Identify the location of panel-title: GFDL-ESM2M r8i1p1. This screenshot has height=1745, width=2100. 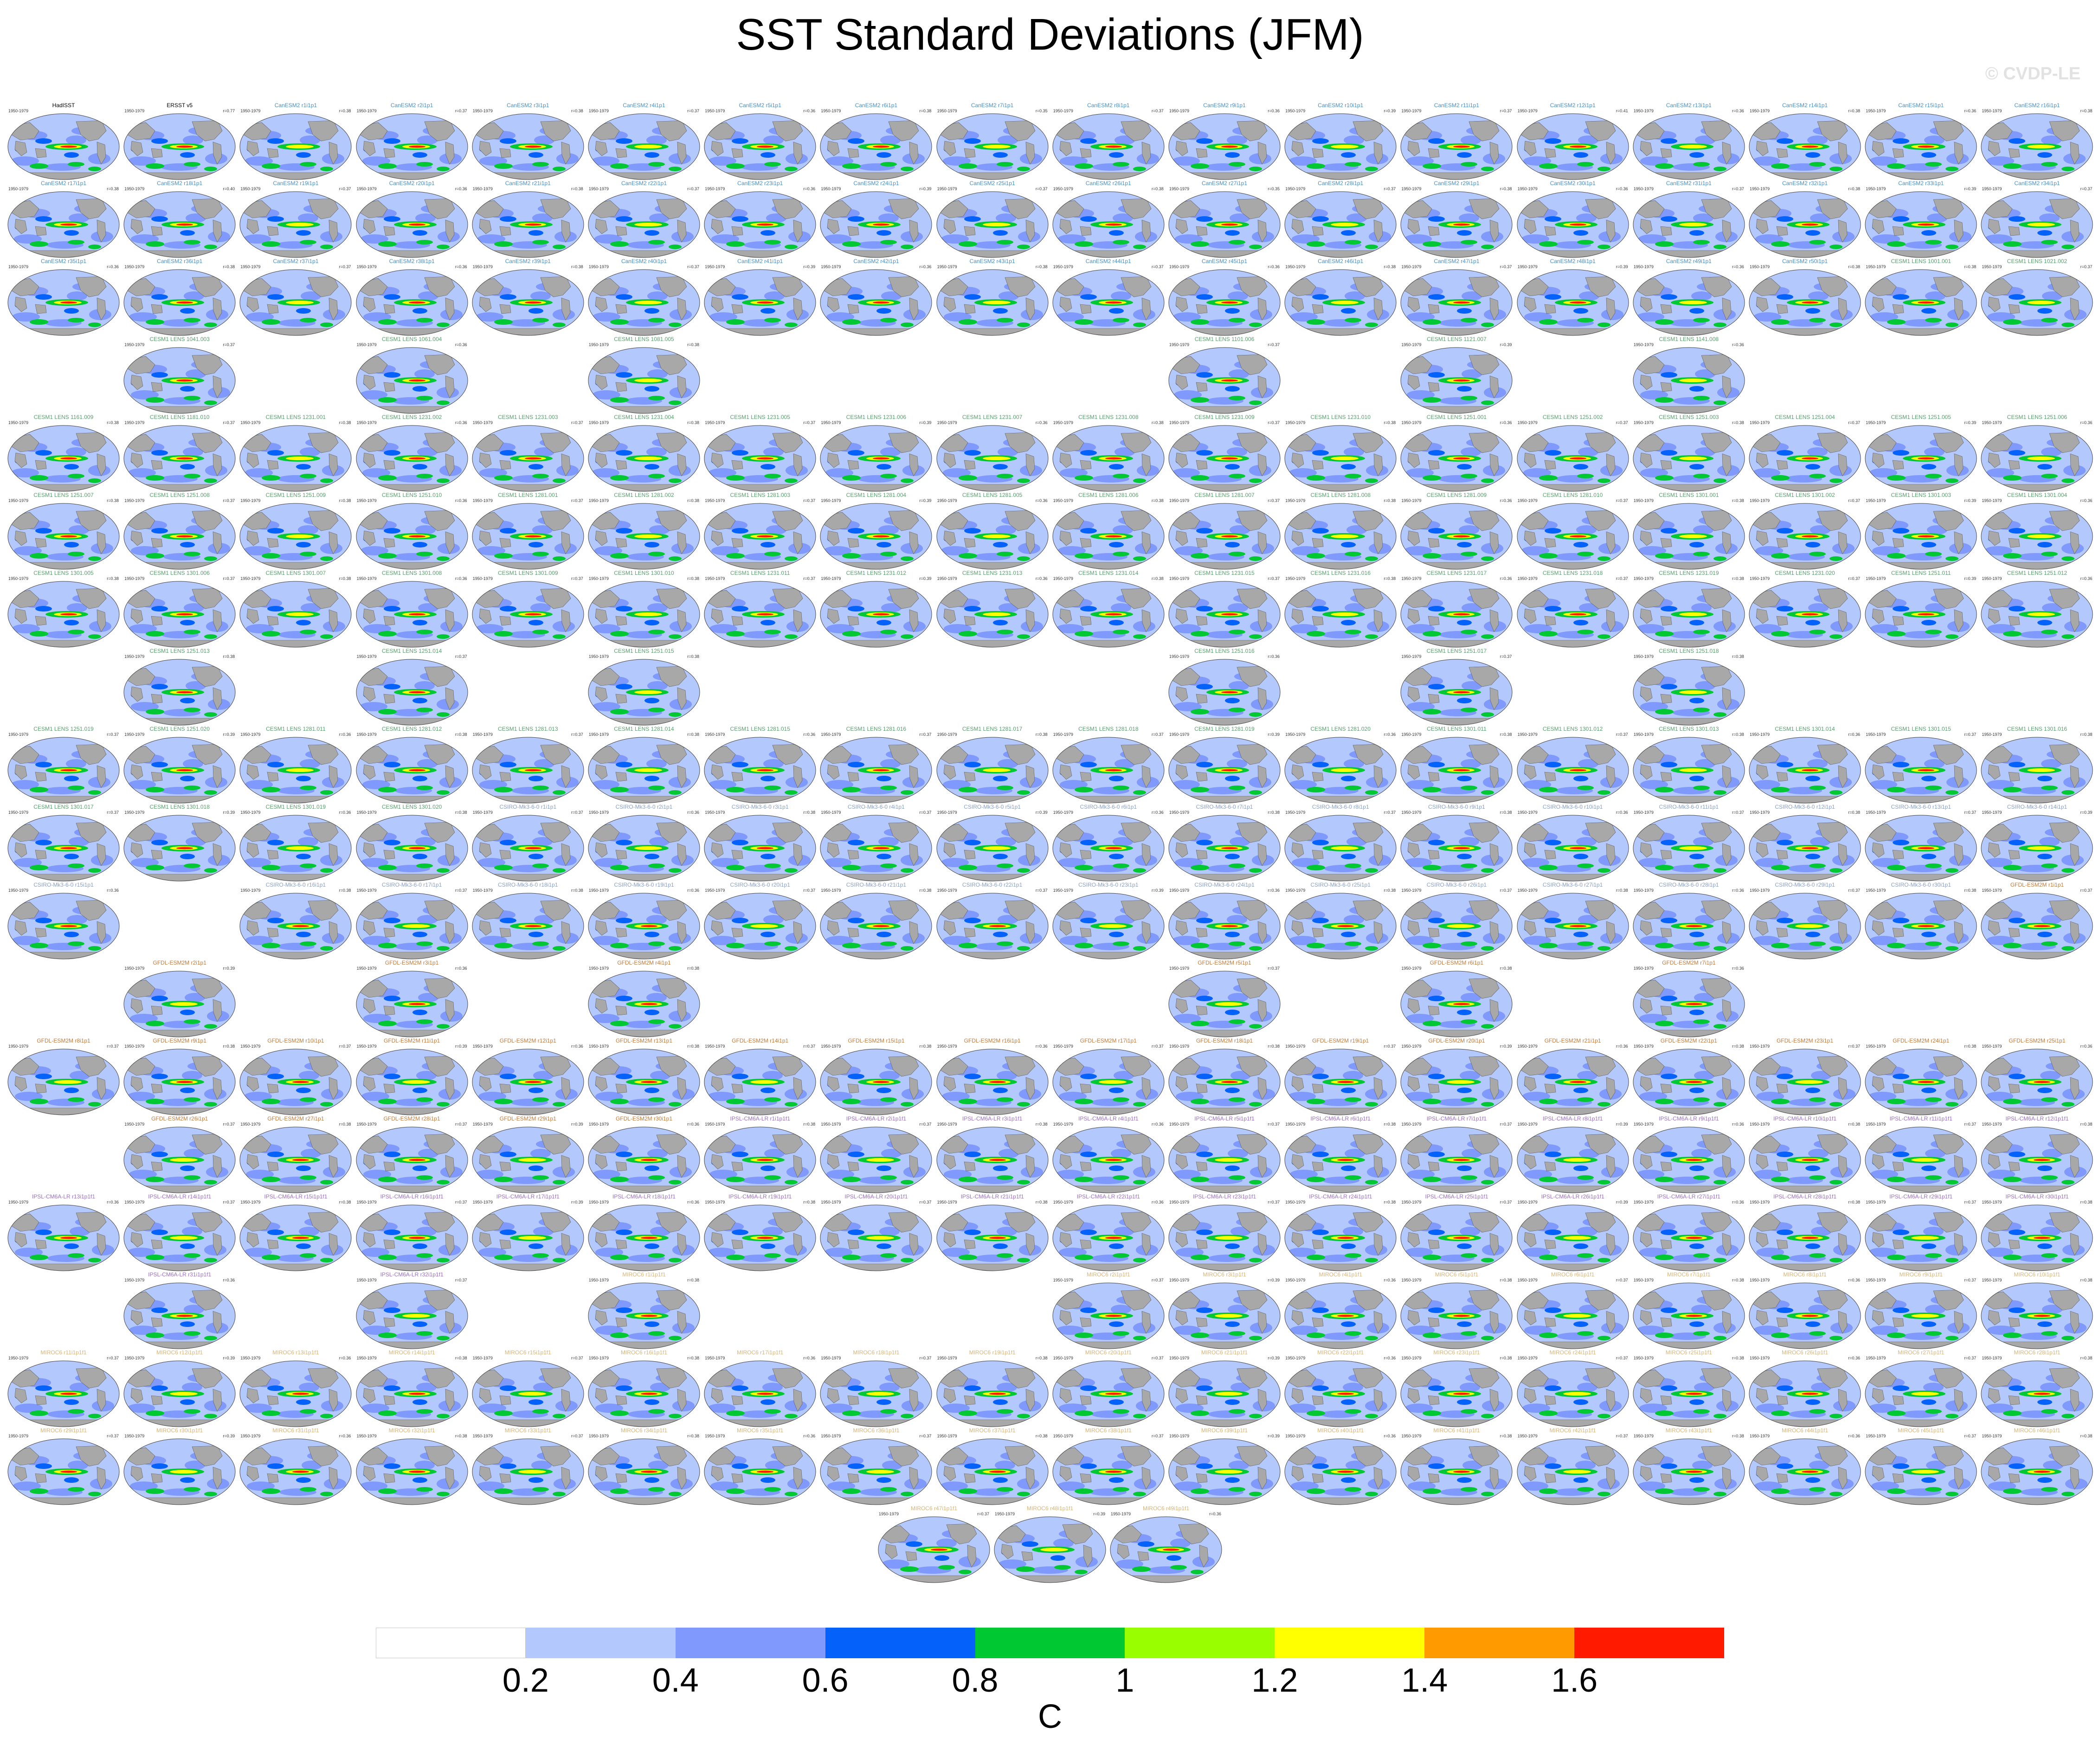
(64, 1040).